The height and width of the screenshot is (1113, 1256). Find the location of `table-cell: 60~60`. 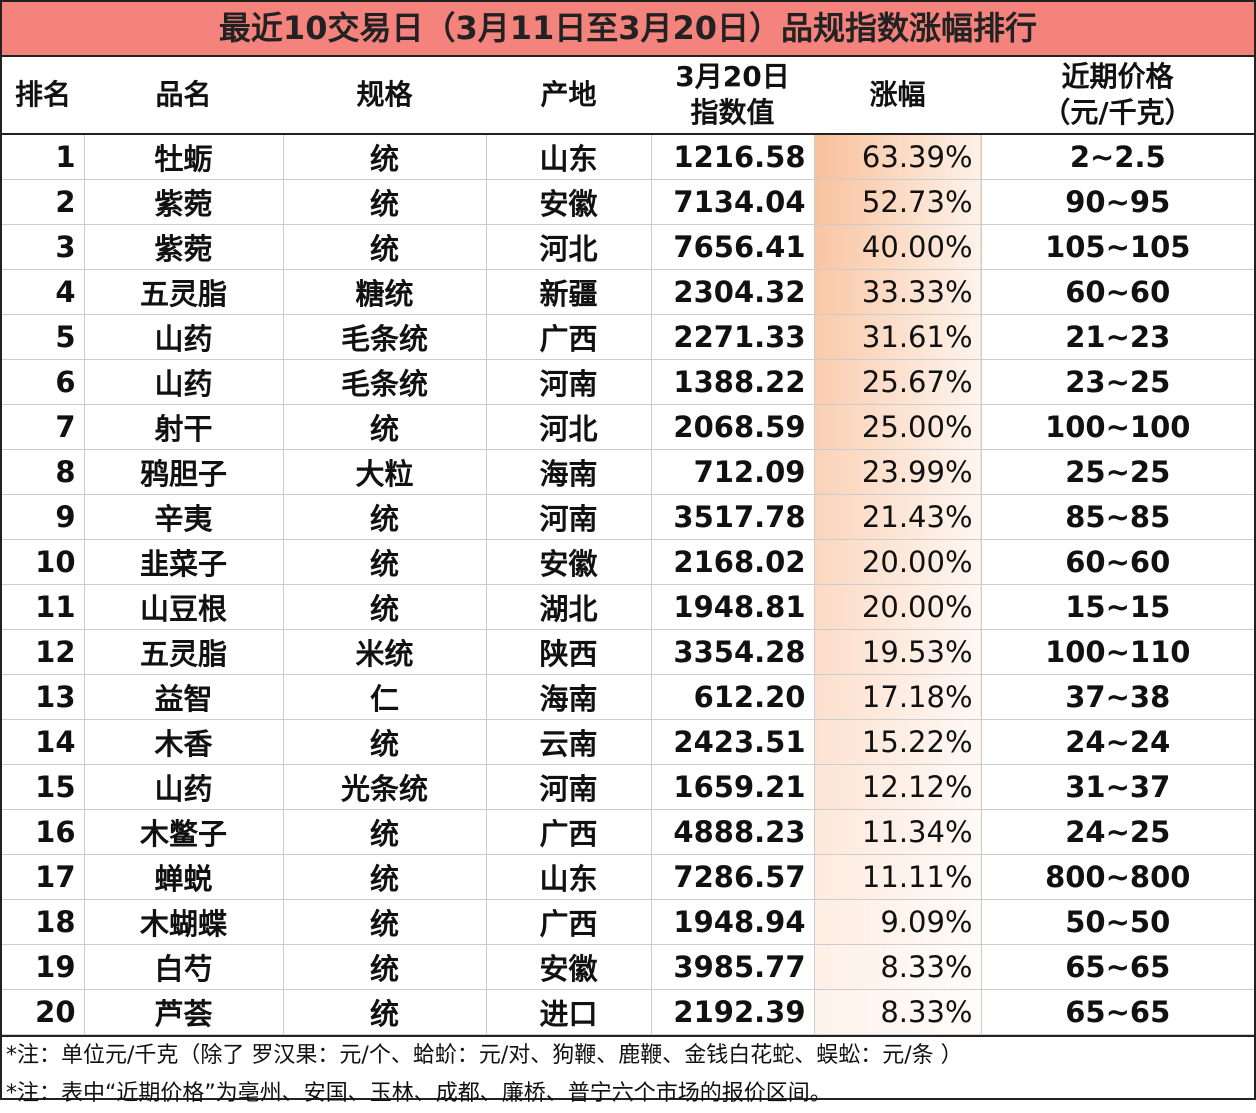

table-cell: 60~60 is located at coordinates (1117, 562).